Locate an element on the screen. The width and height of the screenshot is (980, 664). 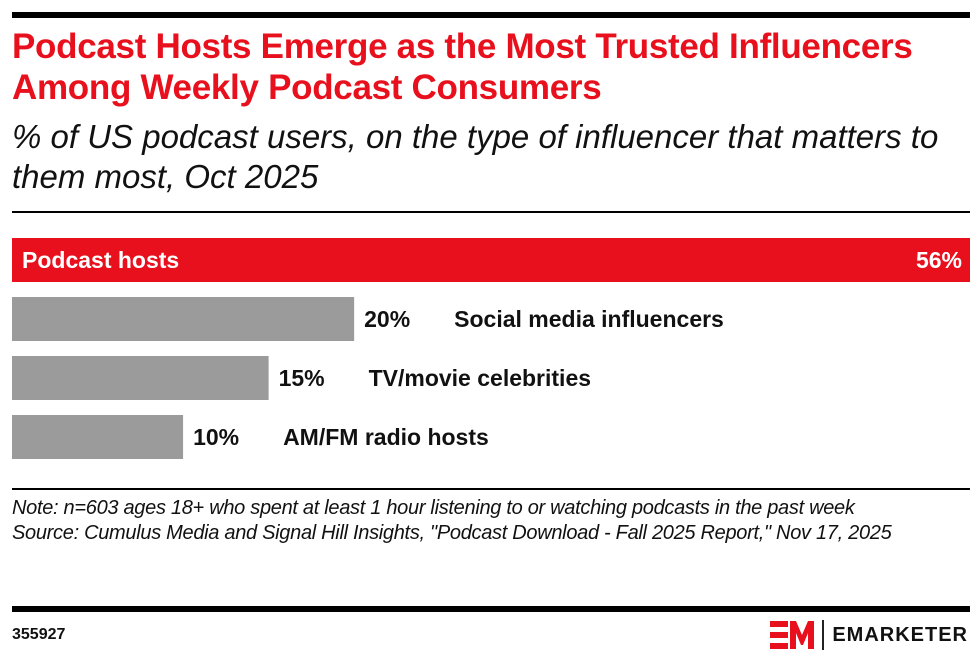
footer-divider is located at coordinates (491, 489).